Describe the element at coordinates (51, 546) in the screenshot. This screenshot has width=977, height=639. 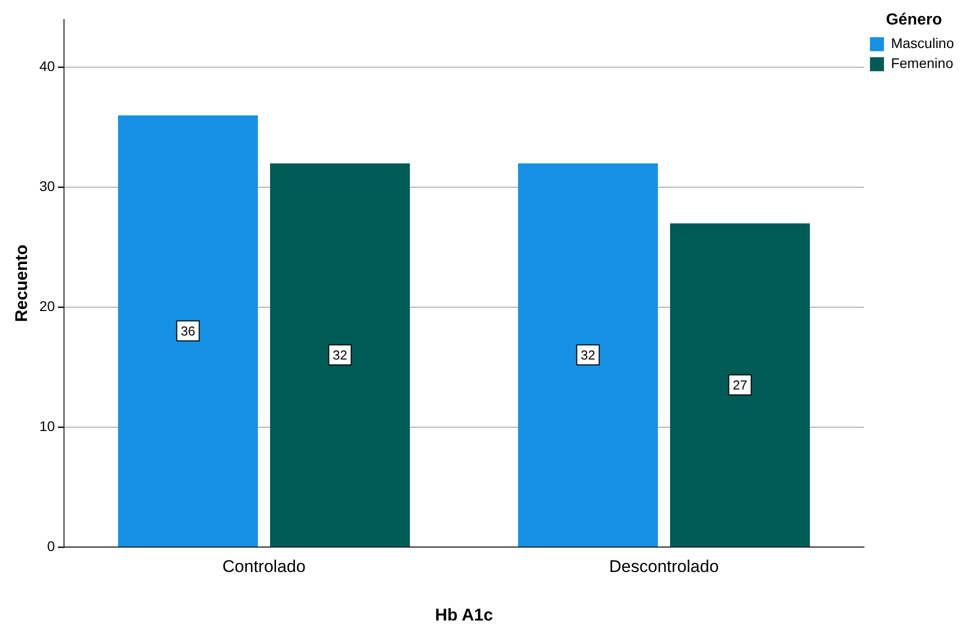
I see `y-tick-label: 0` at that location.